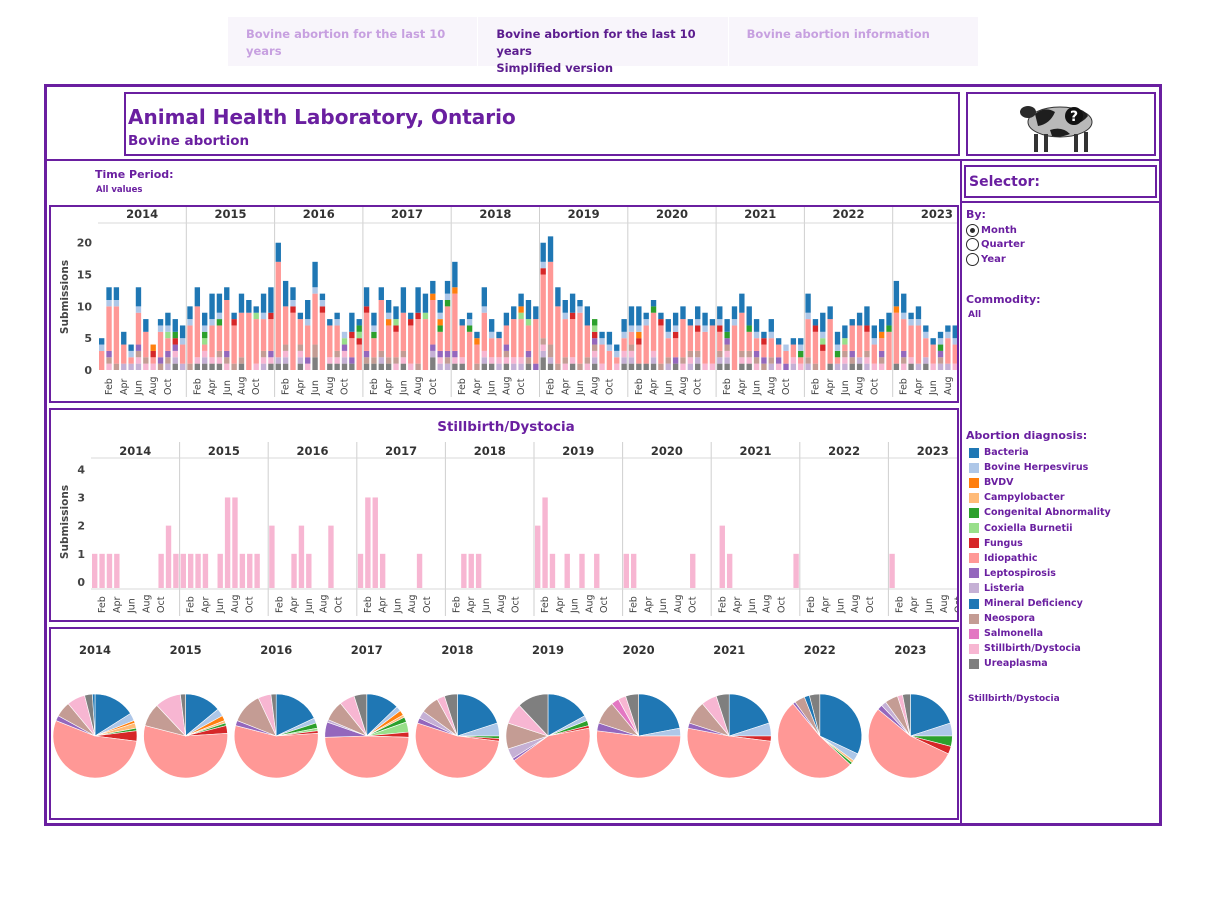  Describe the element at coordinates (1028, 467) in the screenshot. I see `legend-item: Bovine Herpesvirus` at that location.